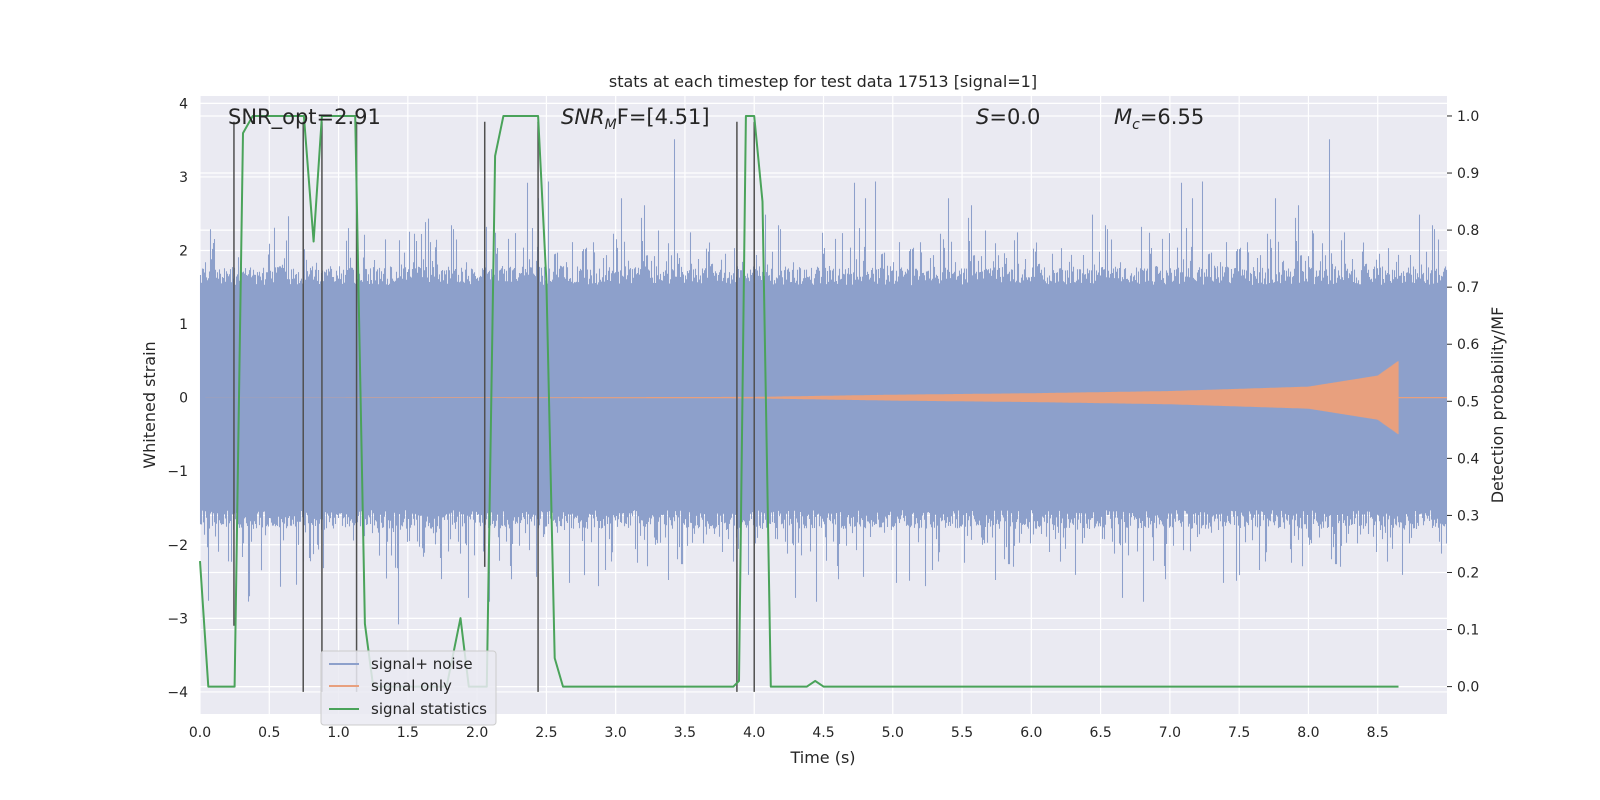 The width and height of the screenshot is (1600, 800). Describe the element at coordinates (685, 733) in the screenshot. I see `x-tick-label: 3.5` at that location.